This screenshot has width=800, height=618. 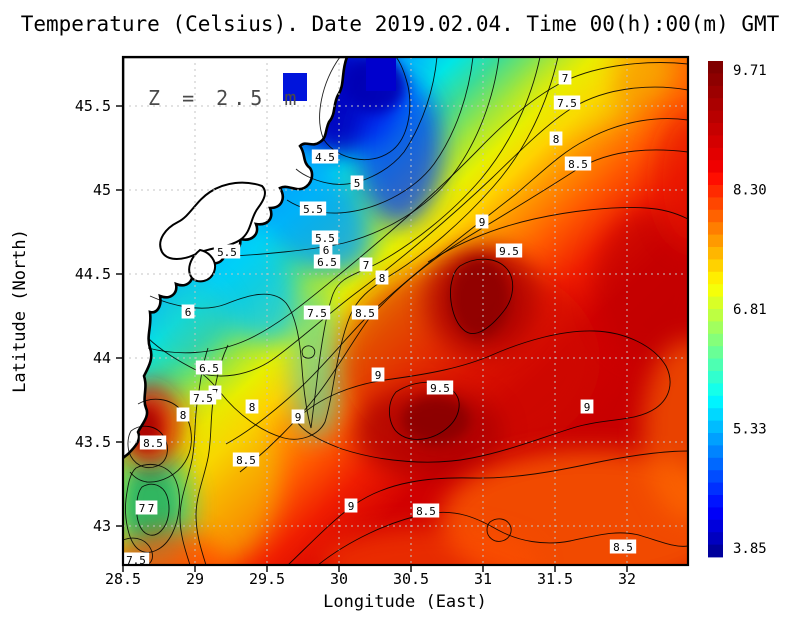 I want to click on y-tick-label: 43, so click(x=102, y=526).